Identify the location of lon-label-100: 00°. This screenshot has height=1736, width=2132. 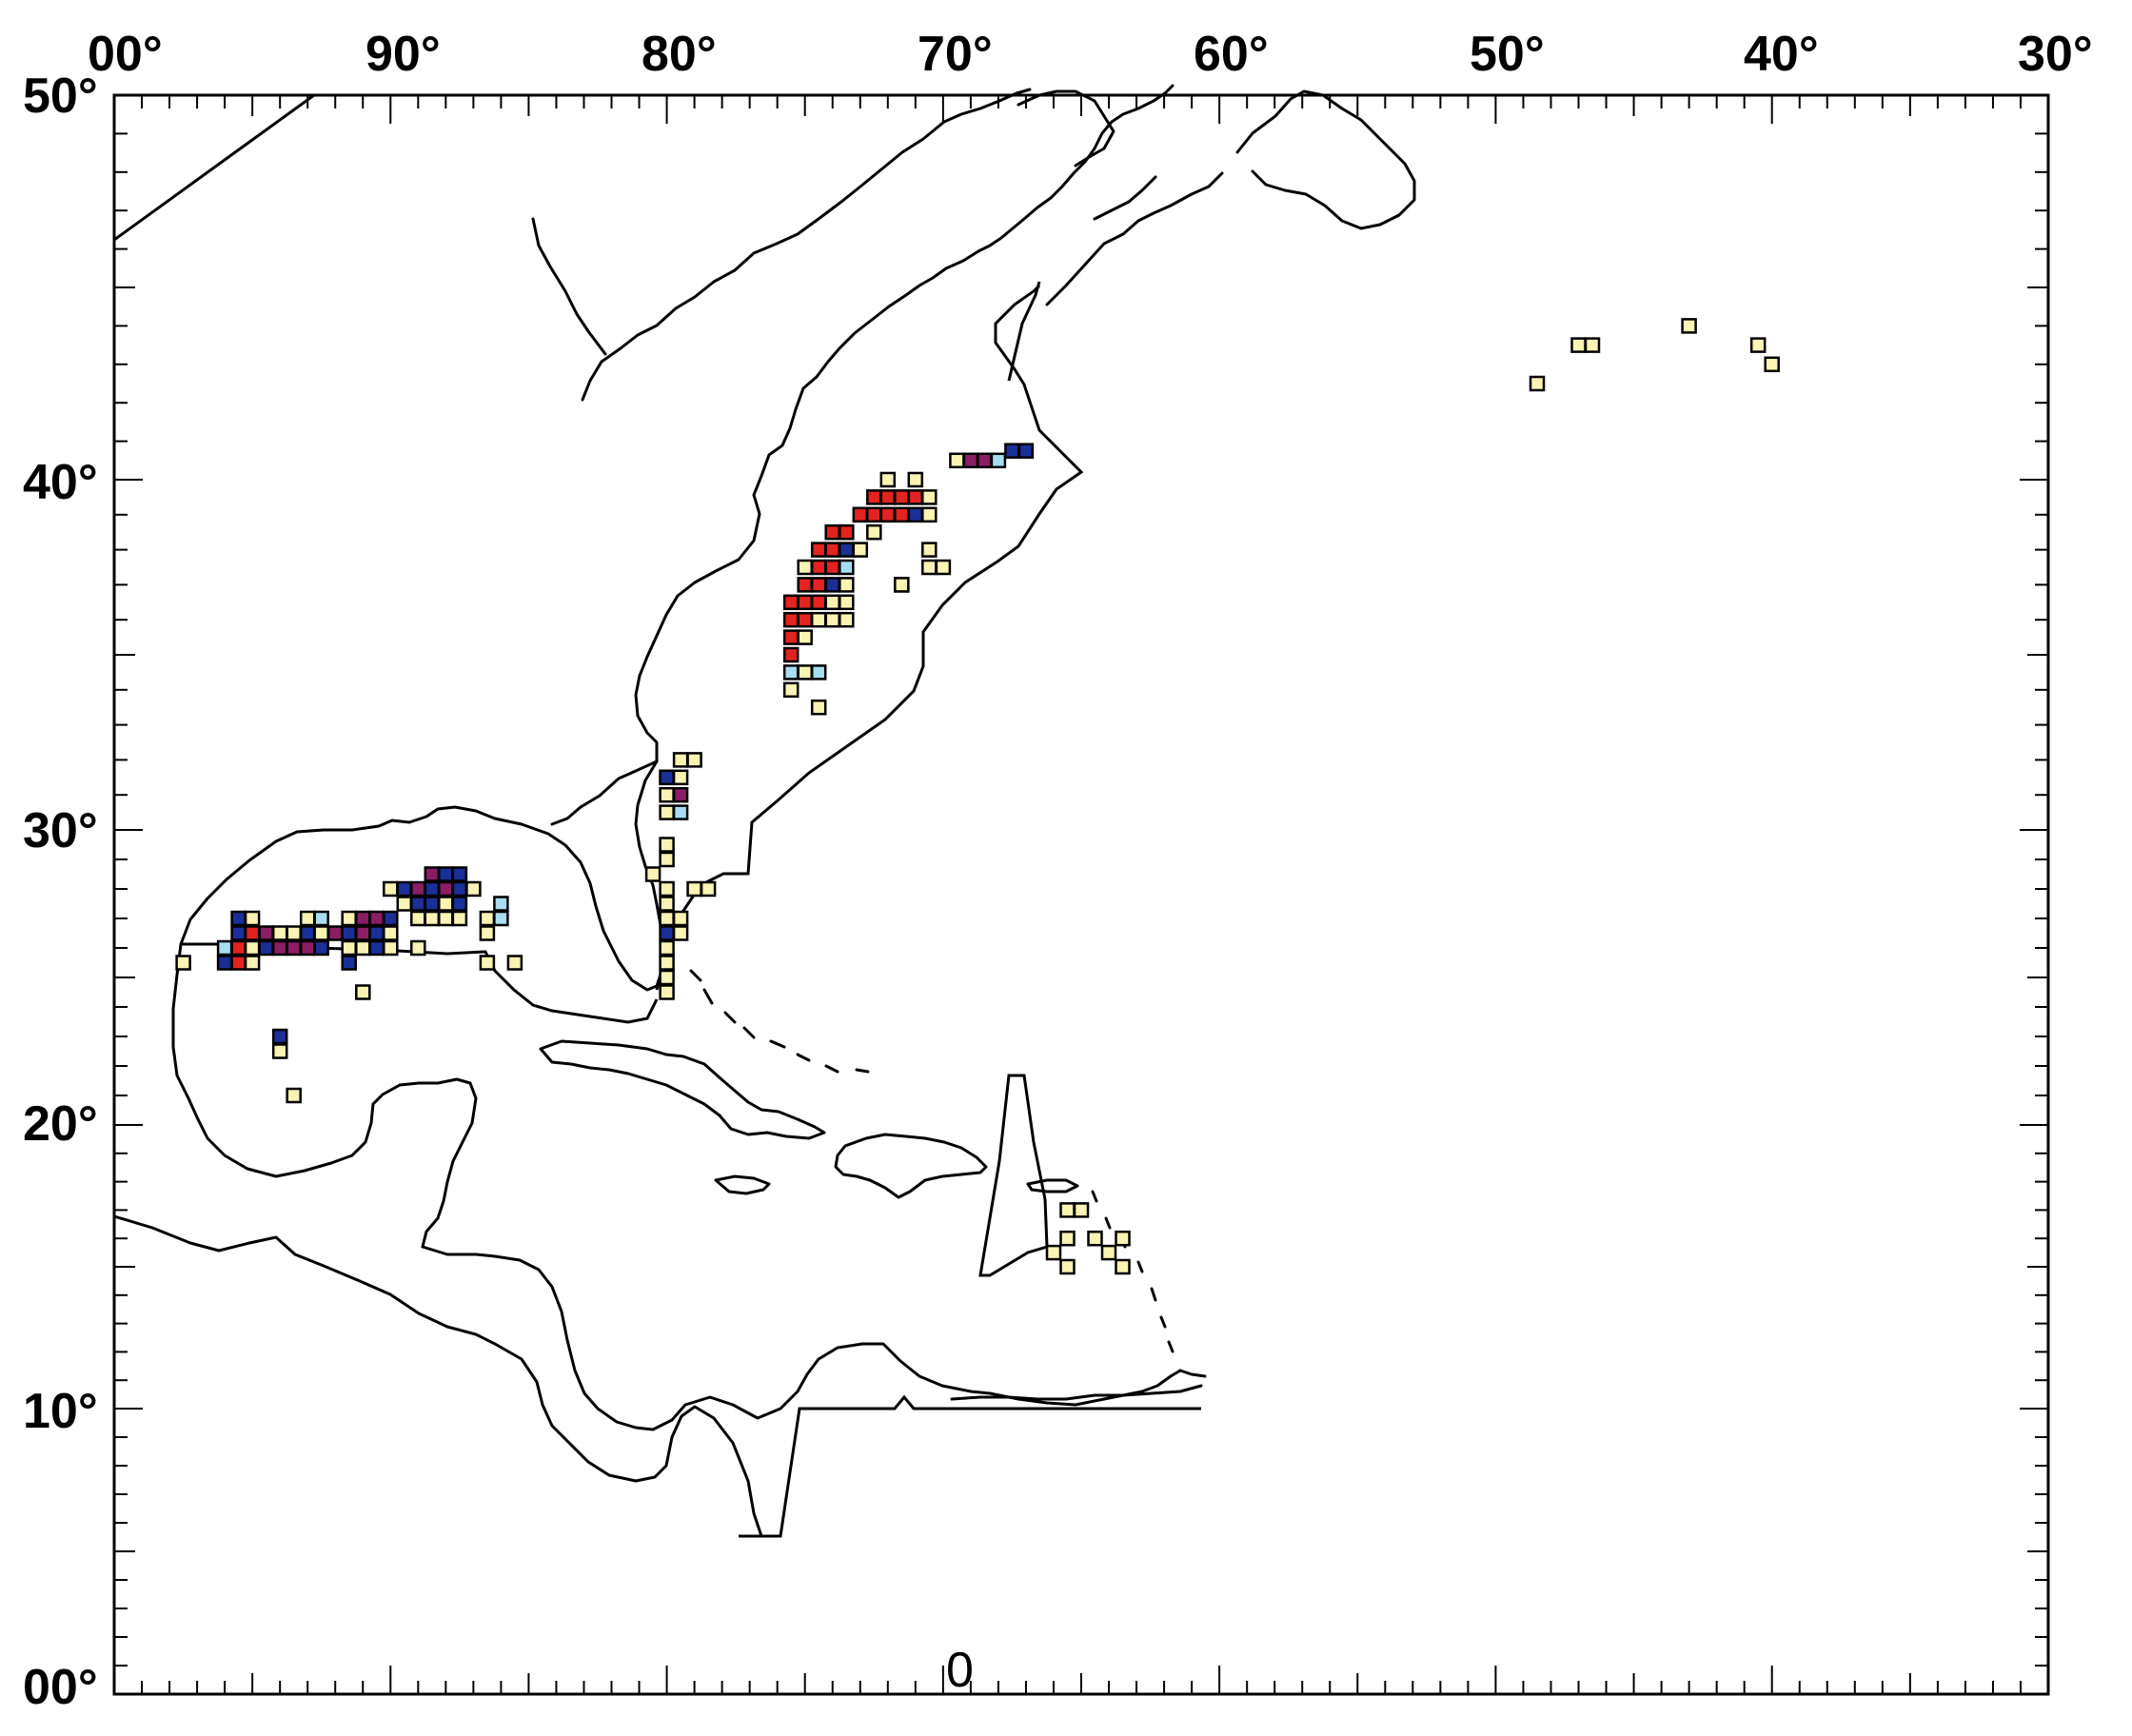
(126, 54).